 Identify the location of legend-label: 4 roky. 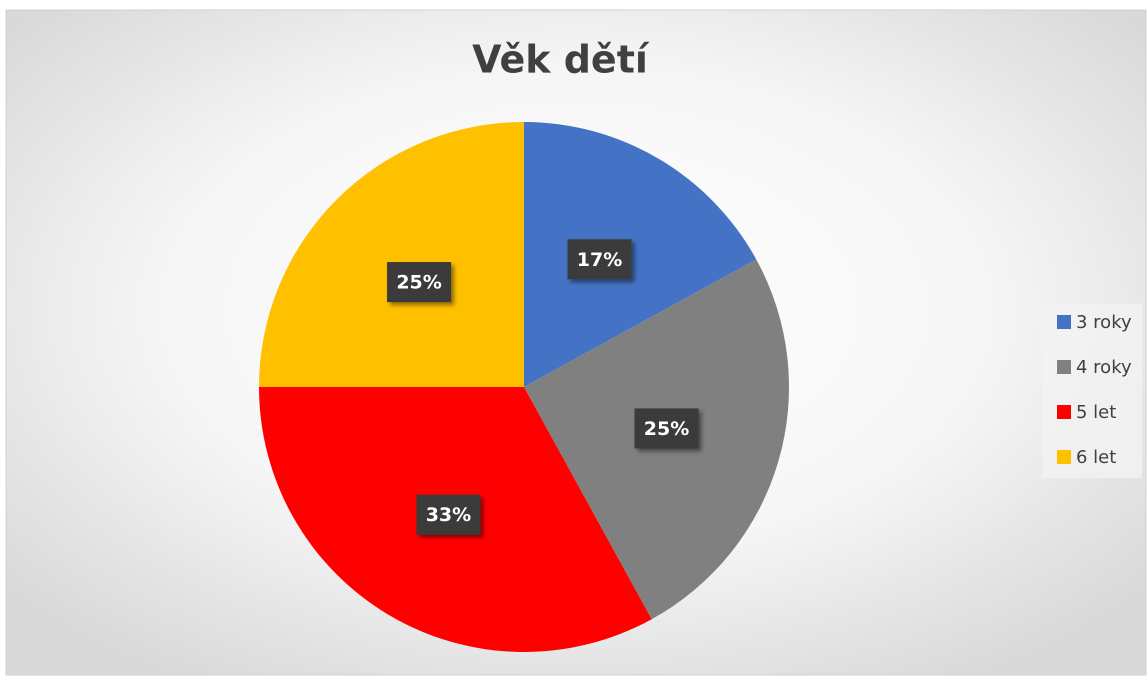
(1104, 367).